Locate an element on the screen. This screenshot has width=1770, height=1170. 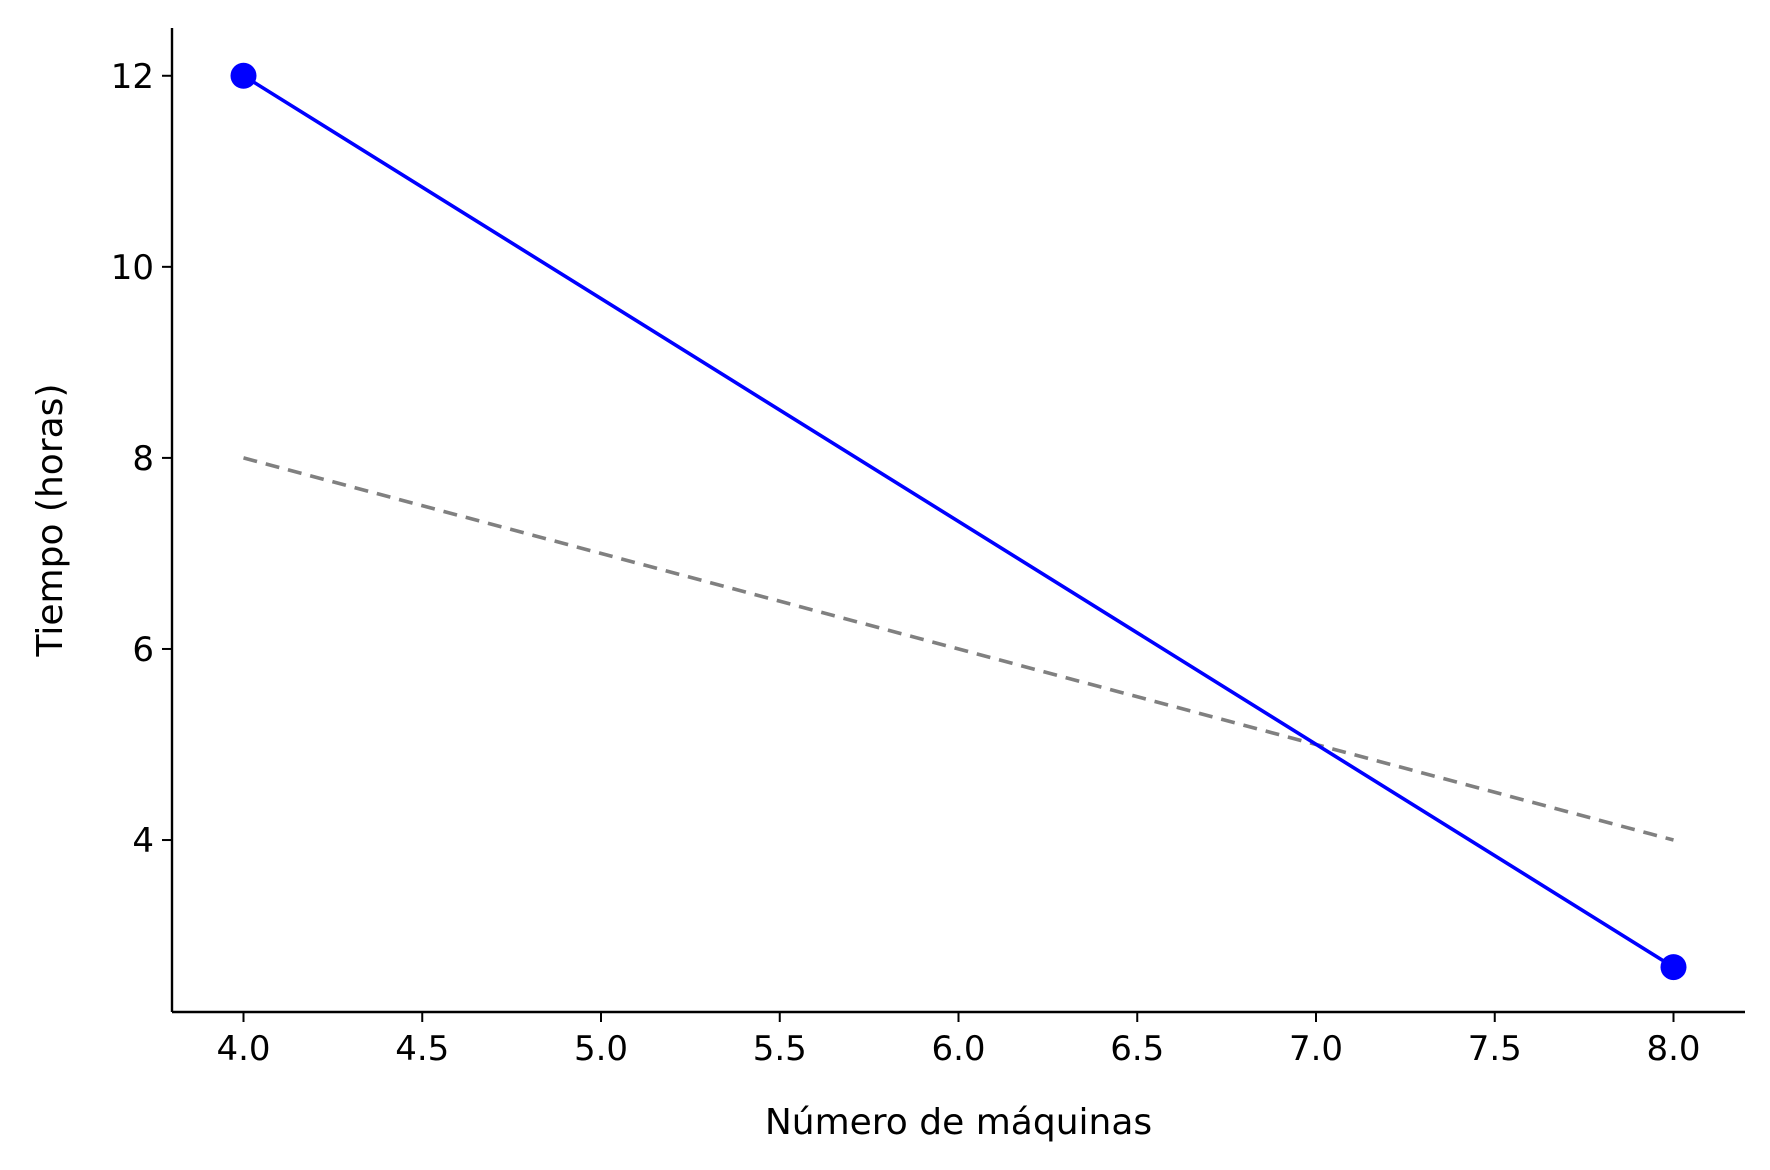
x-tick-label: 7.0 is located at coordinates (1316, 1049).